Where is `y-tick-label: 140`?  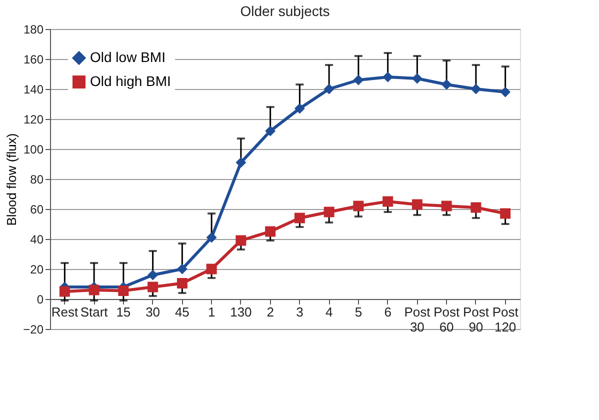 y-tick-label: 140 is located at coordinates (33, 89).